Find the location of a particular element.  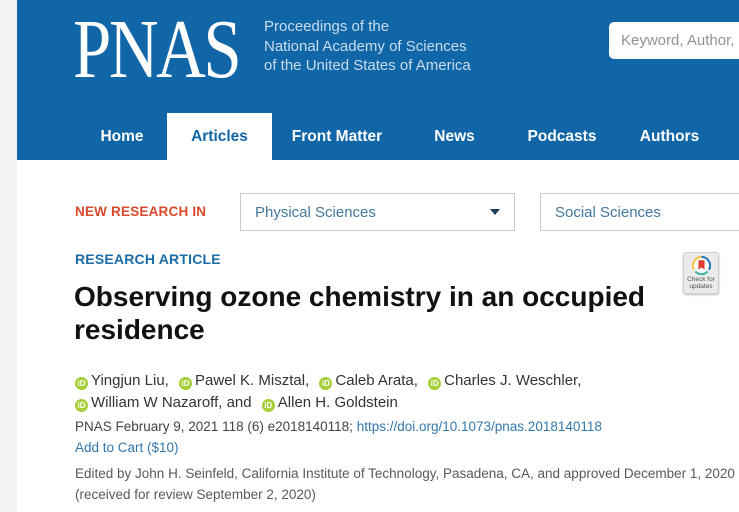

author: iD Allen H. Goldstein is located at coordinates (329, 403).